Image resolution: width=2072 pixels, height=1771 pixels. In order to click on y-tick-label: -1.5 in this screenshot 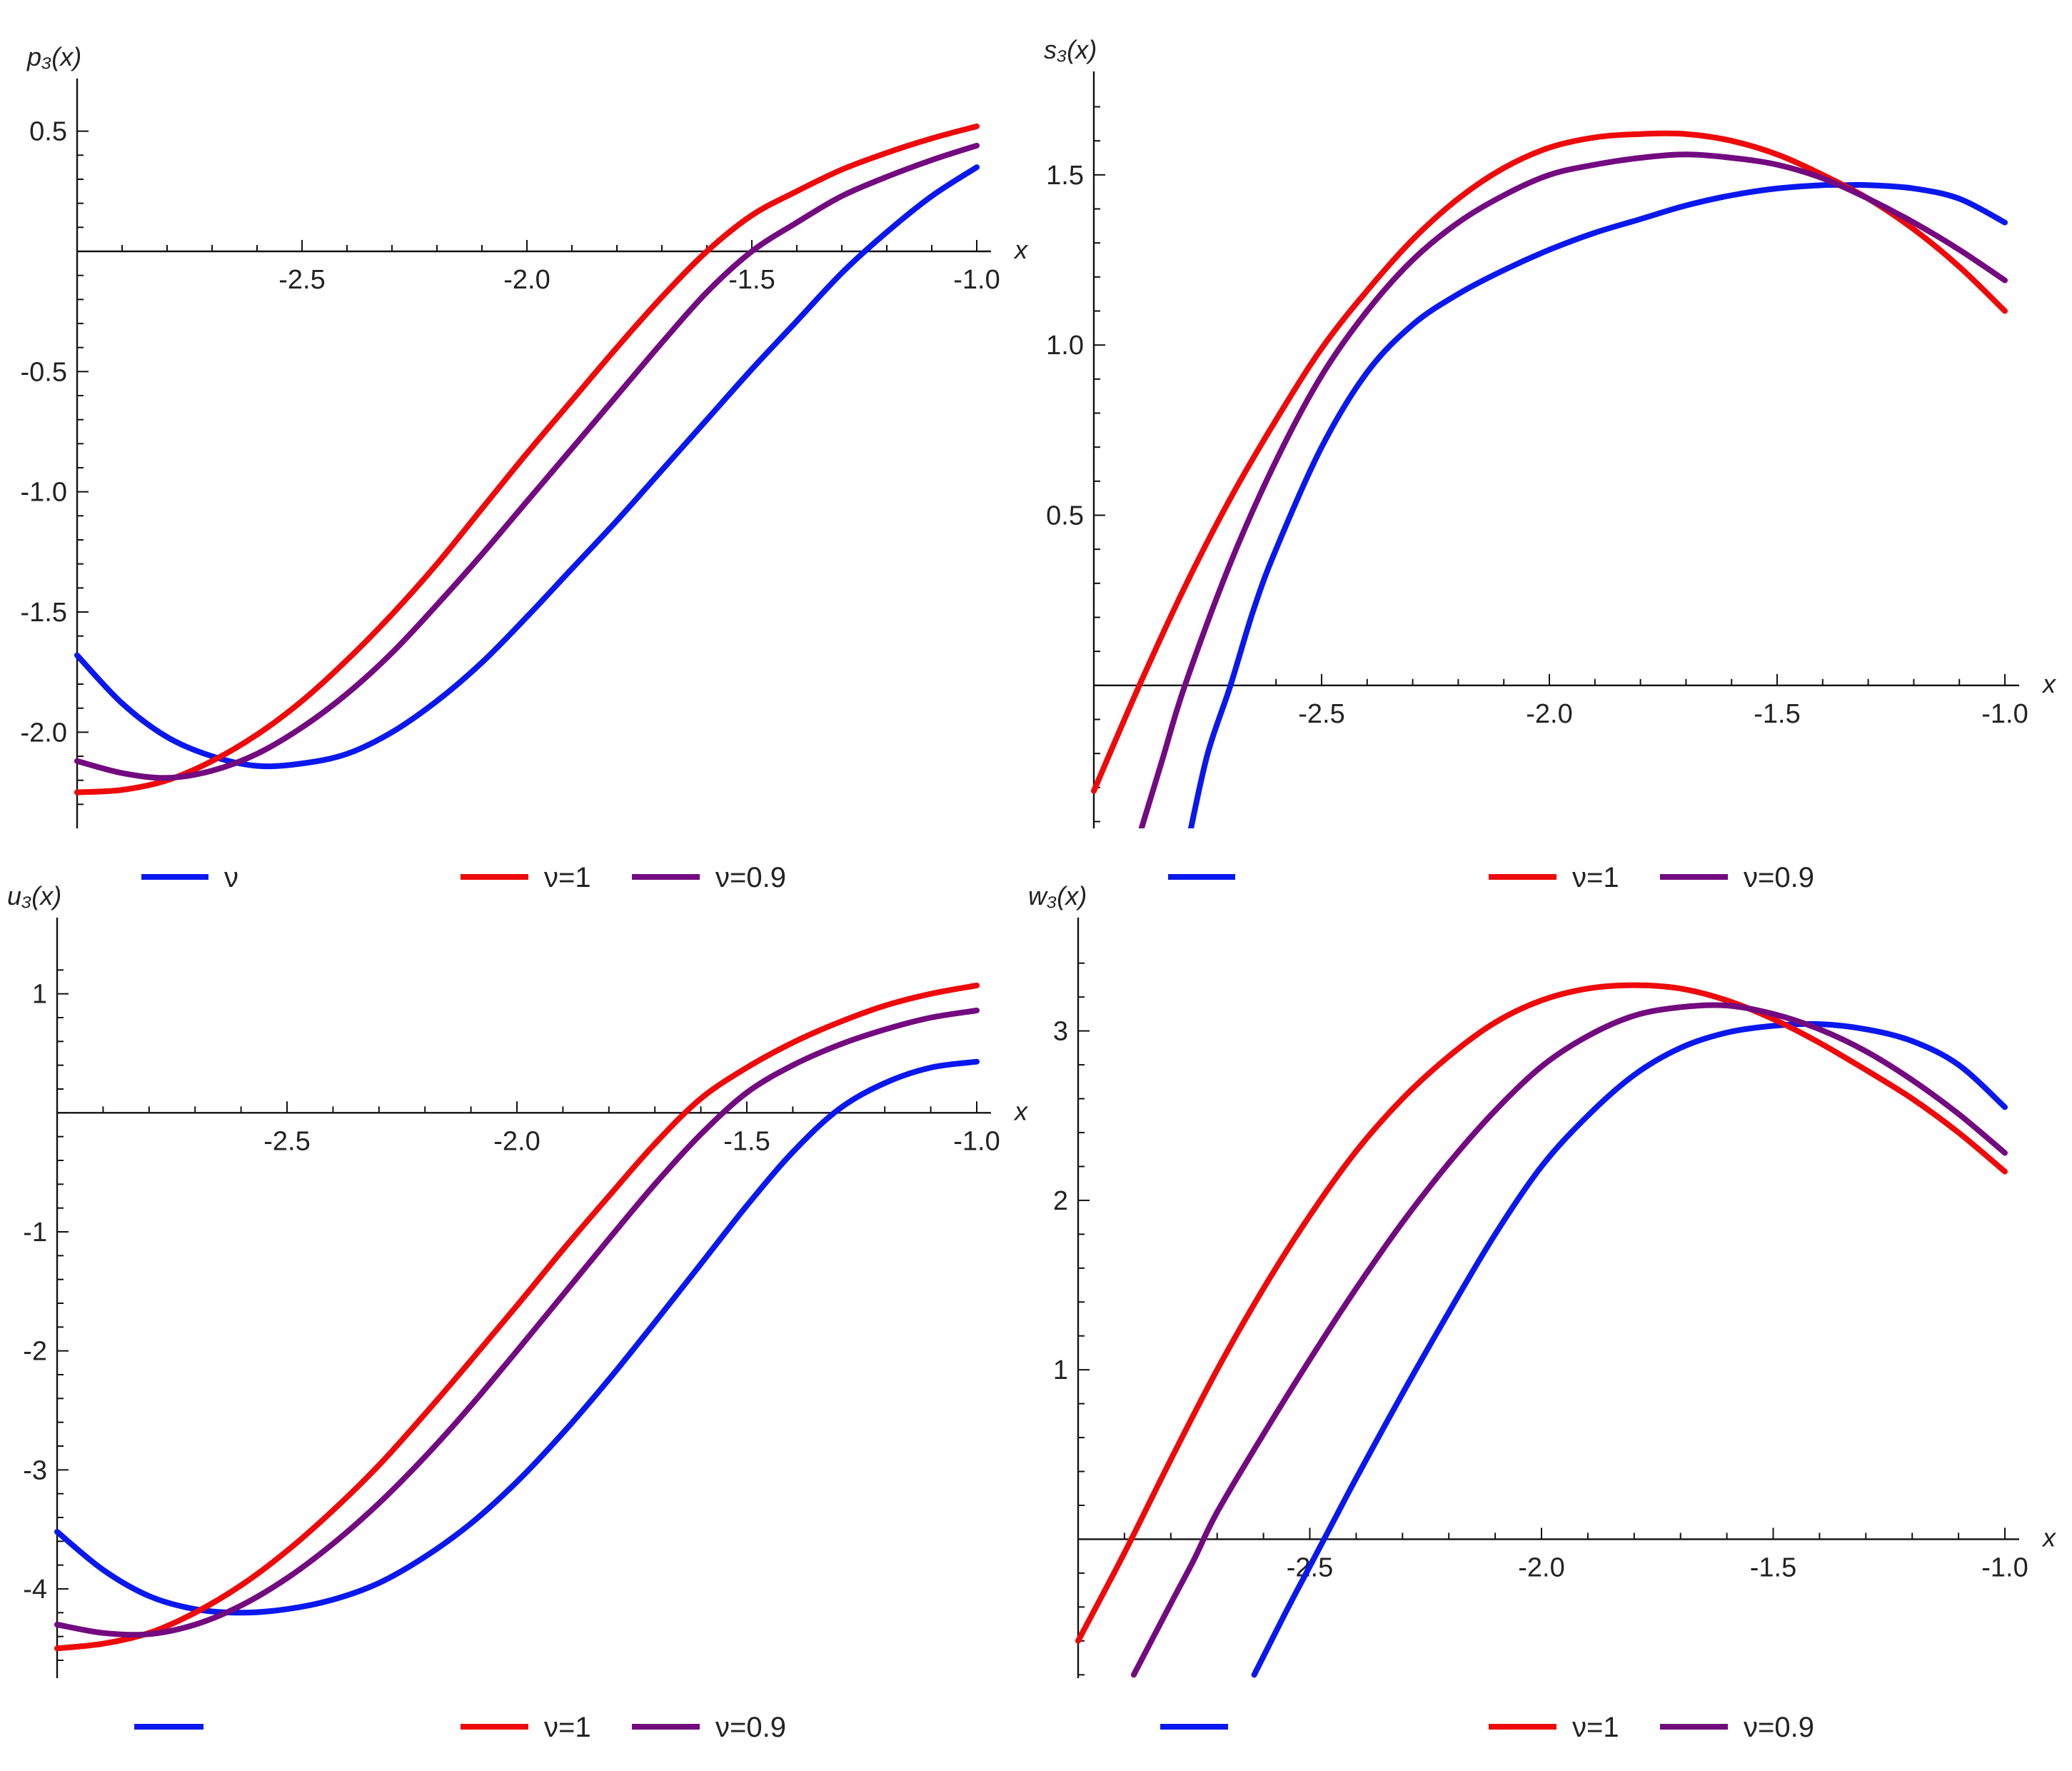, I will do `click(44, 613)`.